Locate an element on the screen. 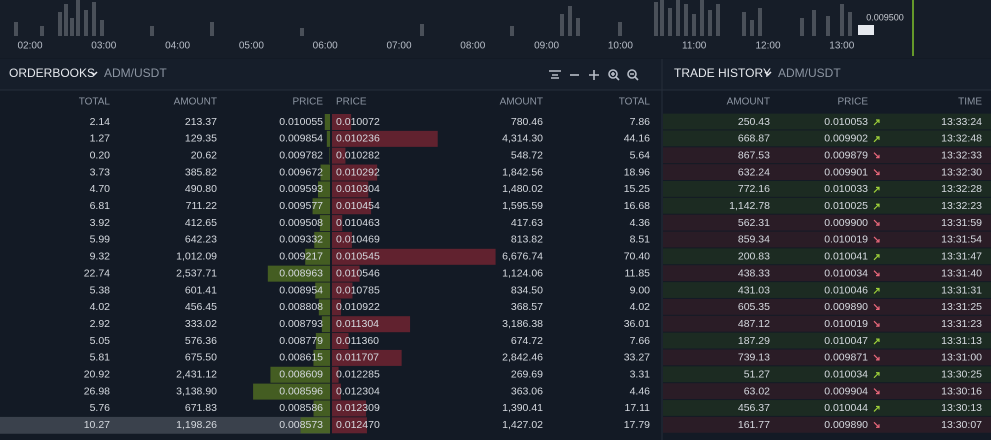 This screenshot has height=440, width=991. ask-total: 17.11 is located at coordinates (638, 408).